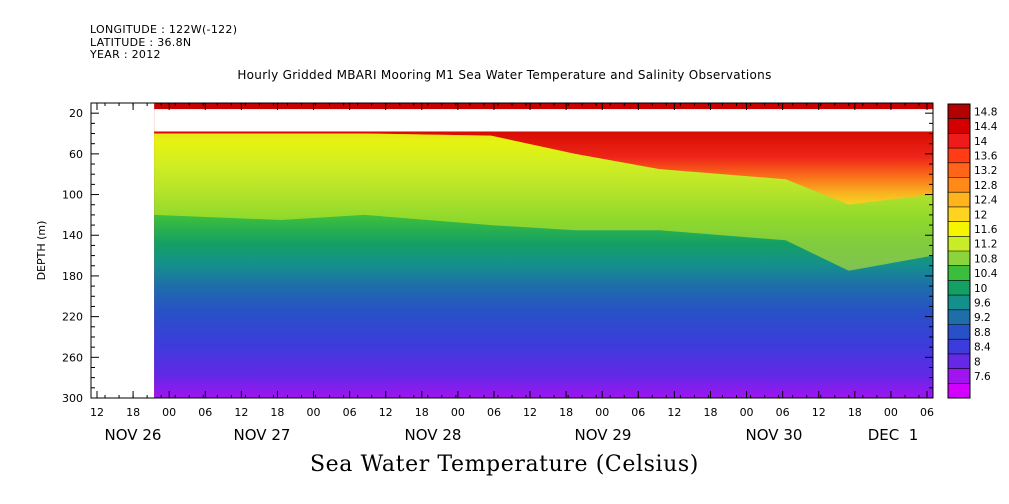 The image size is (1009, 504). What do you see at coordinates (982, 333) in the screenshot?
I see `colorbar-label: 8.8` at bounding box center [982, 333].